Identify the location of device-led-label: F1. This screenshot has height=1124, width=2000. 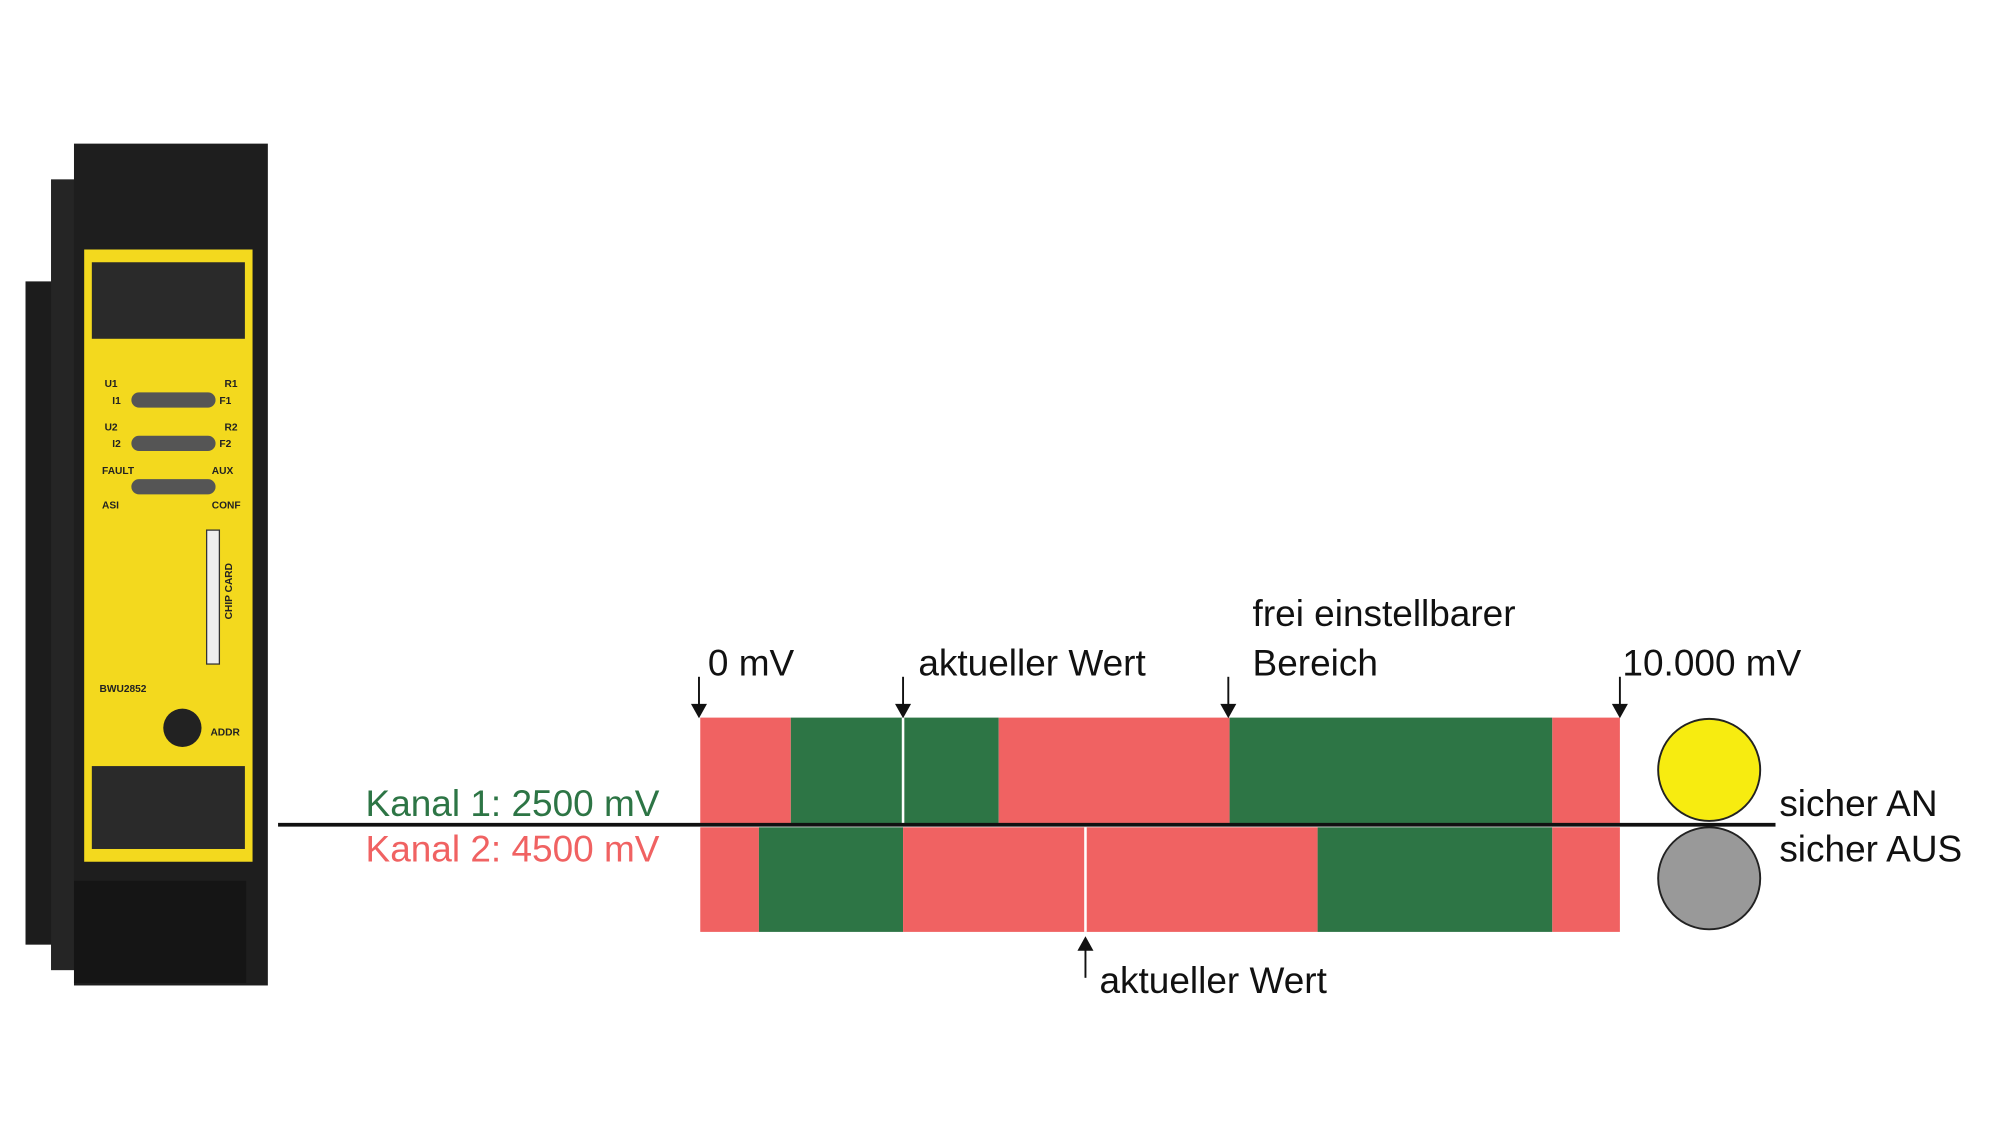
(225, 401).